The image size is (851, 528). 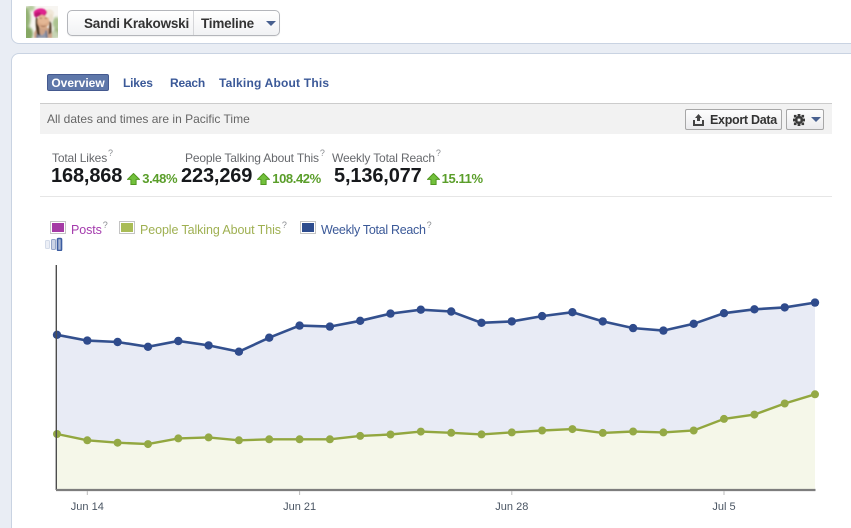 I want to click on svg-text: Jun 28, so click(x=511, y=507).